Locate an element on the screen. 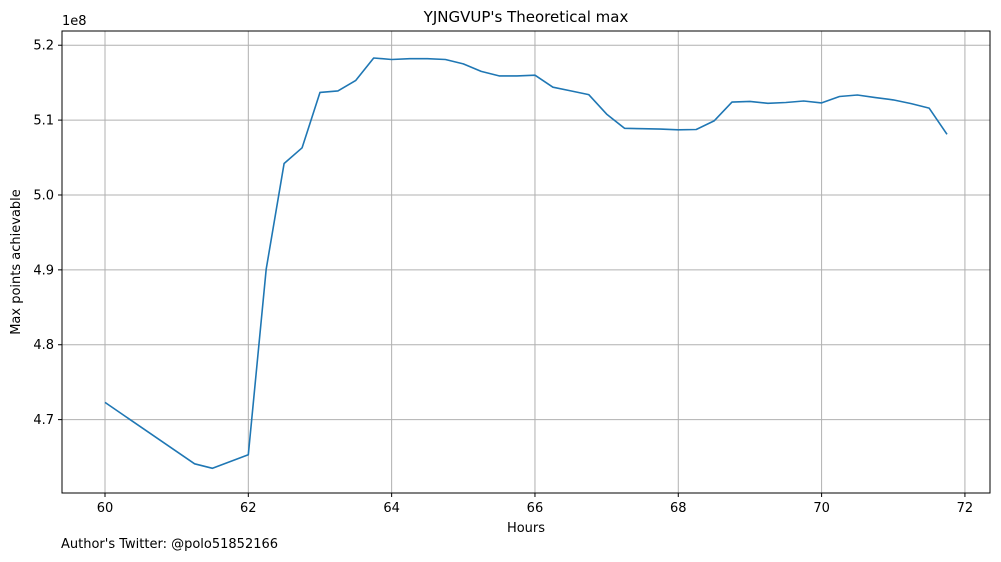 The width and height of the screenshot is (1001, 562). y-tick-label: 4.7 is located at coordinates (43, 420).